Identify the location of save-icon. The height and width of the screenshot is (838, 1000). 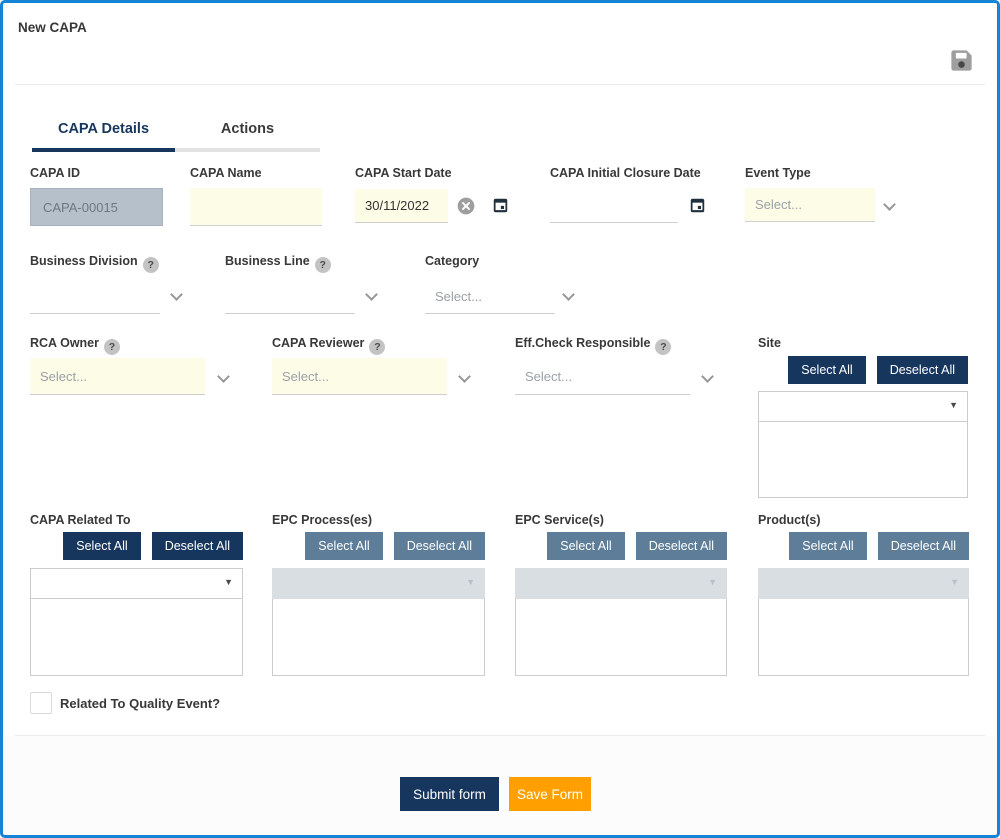
(961, 63).